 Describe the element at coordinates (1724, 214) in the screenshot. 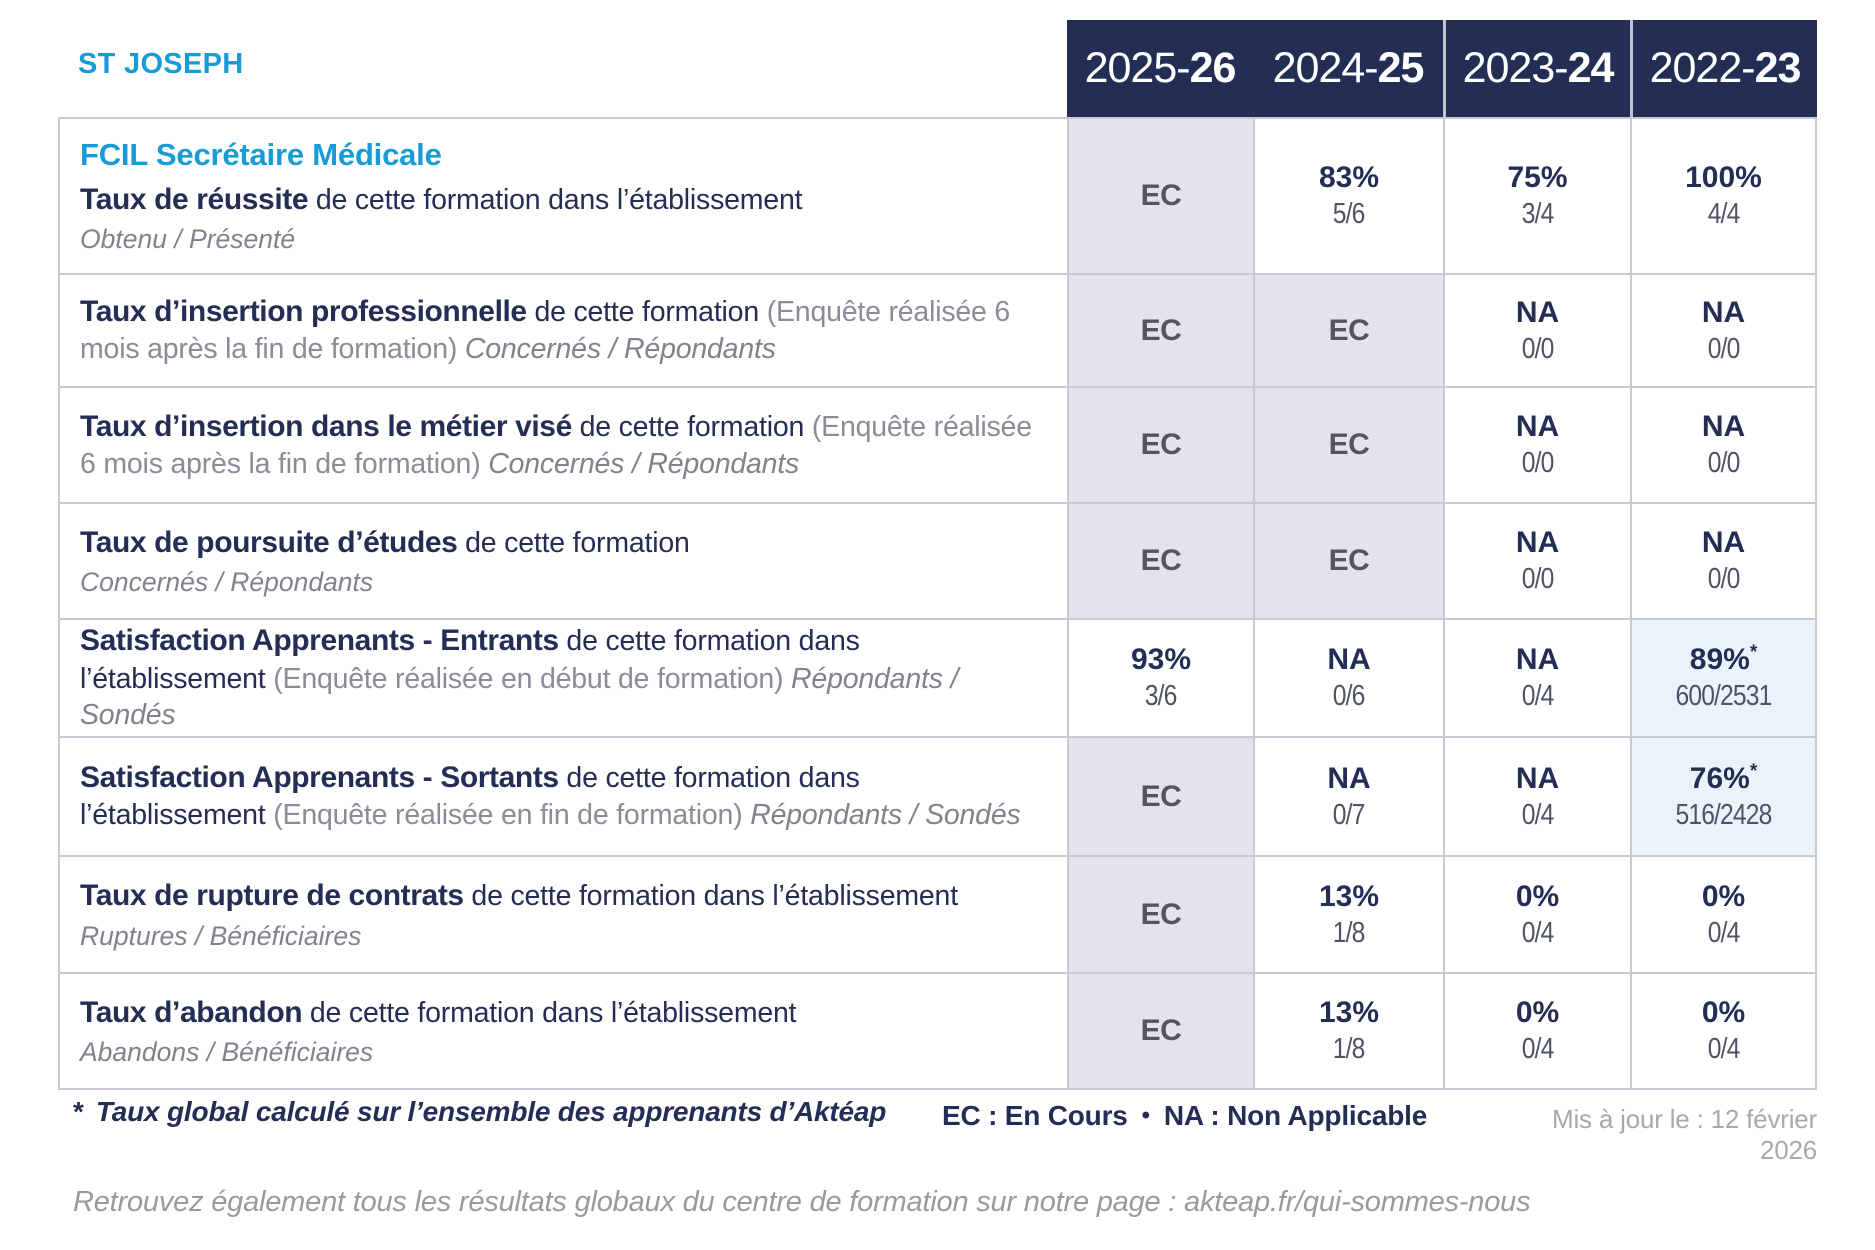

I see `cell-fraction: 4/4` at that location.